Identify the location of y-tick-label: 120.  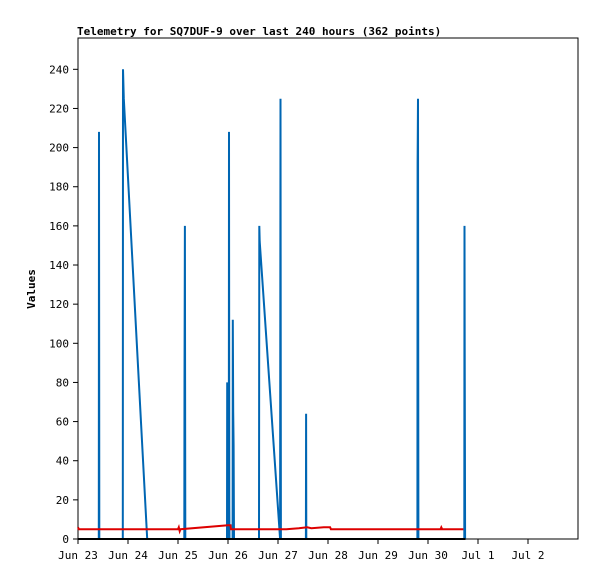
(59, 304).